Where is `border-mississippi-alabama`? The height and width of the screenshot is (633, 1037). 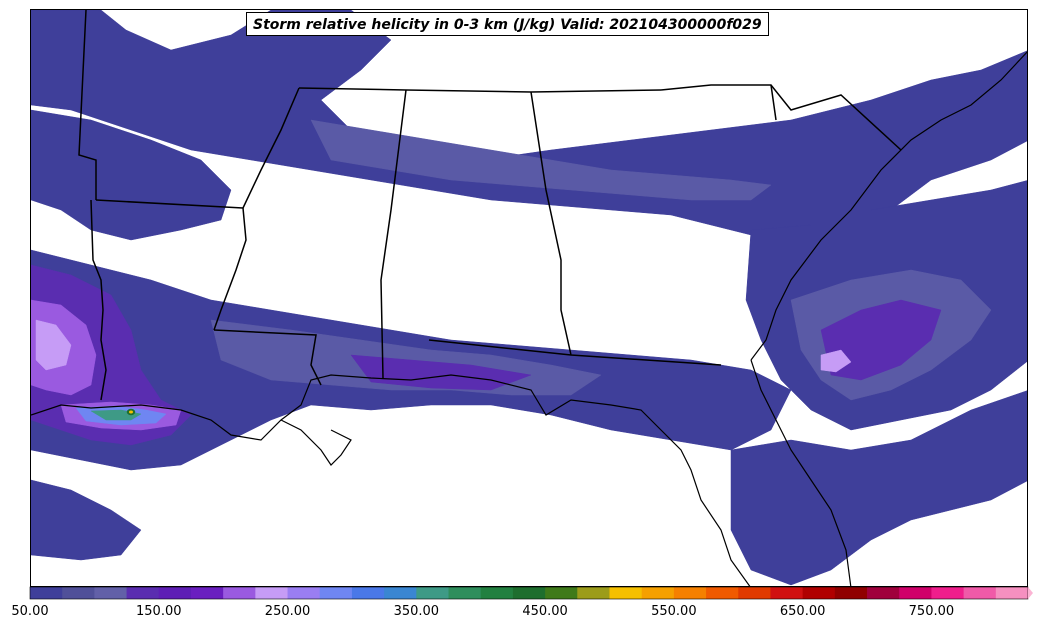
border-mississippi-alabama is located at coordinates (393, 234).